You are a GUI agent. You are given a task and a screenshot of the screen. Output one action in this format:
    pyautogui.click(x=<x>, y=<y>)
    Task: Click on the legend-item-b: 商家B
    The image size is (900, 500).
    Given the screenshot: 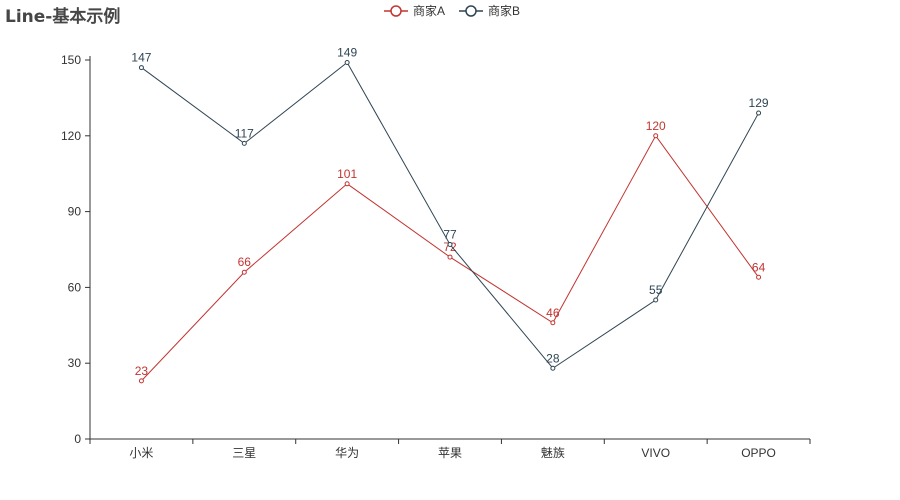 What is the action you would take?
    pyautogui.click(x=489, y=10)
    